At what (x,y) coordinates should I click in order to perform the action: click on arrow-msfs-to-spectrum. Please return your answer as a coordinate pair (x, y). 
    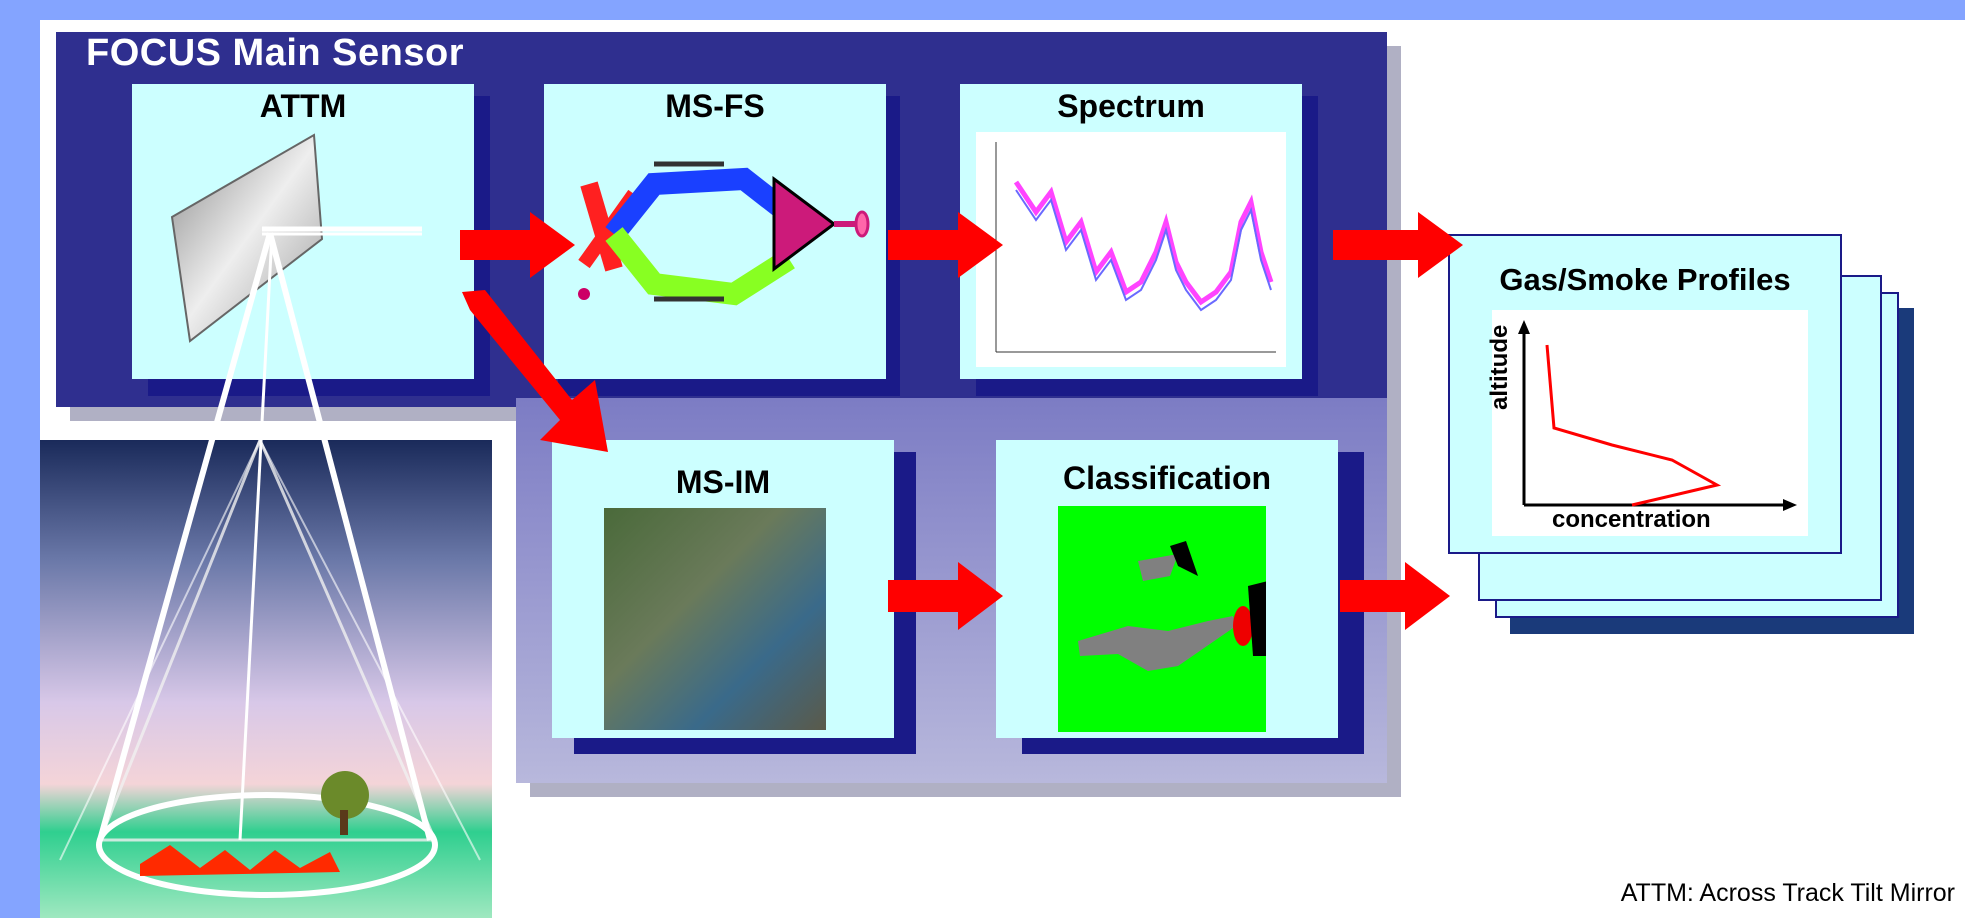
    Looking at the image, I should click on (945, 245).